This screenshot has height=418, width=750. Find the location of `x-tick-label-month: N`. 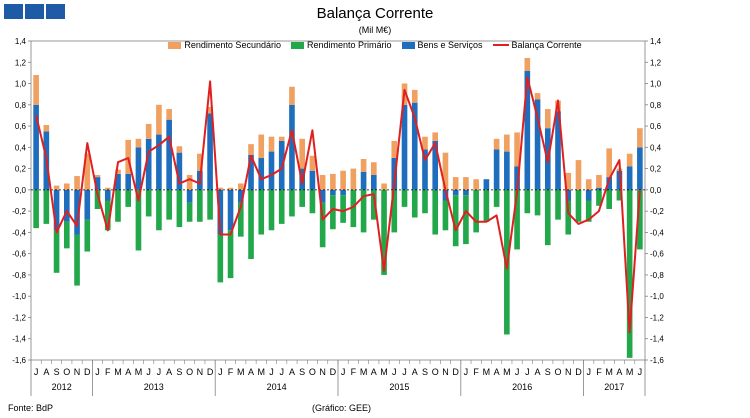

x-tick-label-month: N is located at coordinates (445, 372).